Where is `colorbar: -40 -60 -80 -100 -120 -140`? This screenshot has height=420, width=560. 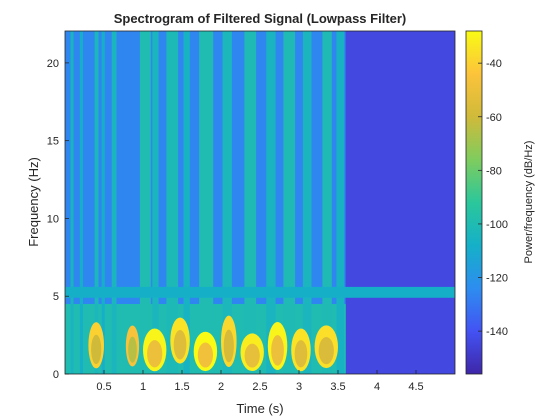 colorbar: -40 -60 -80 -100 -120 -140 is located at coordinates (486, 202).